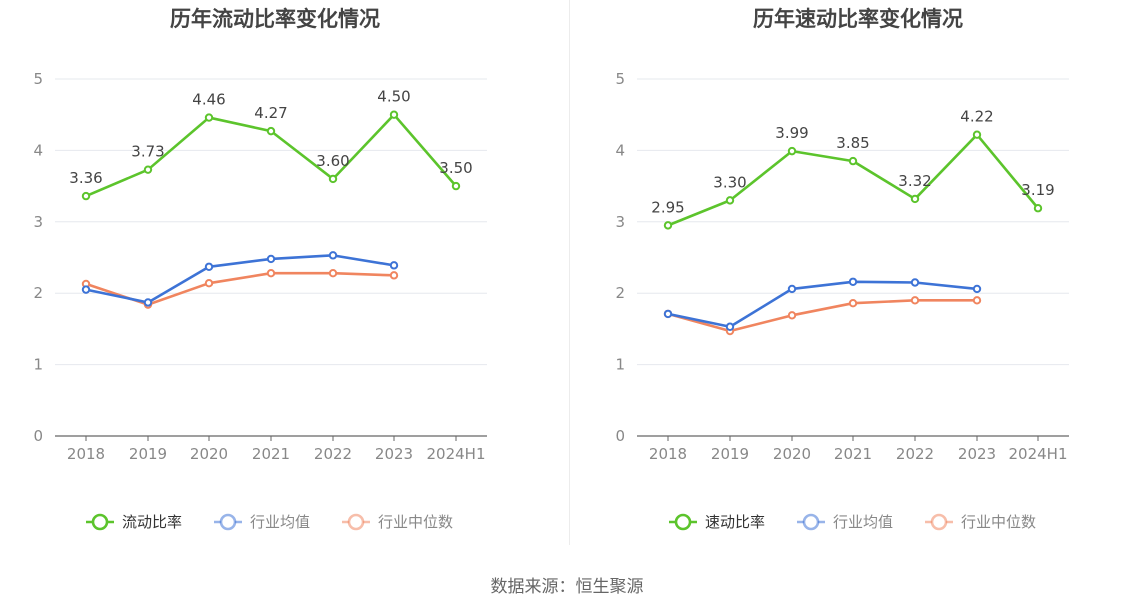 The image size is (1134, 612). I want to click on legend-item-1: 流动比率, so click(134, 522).